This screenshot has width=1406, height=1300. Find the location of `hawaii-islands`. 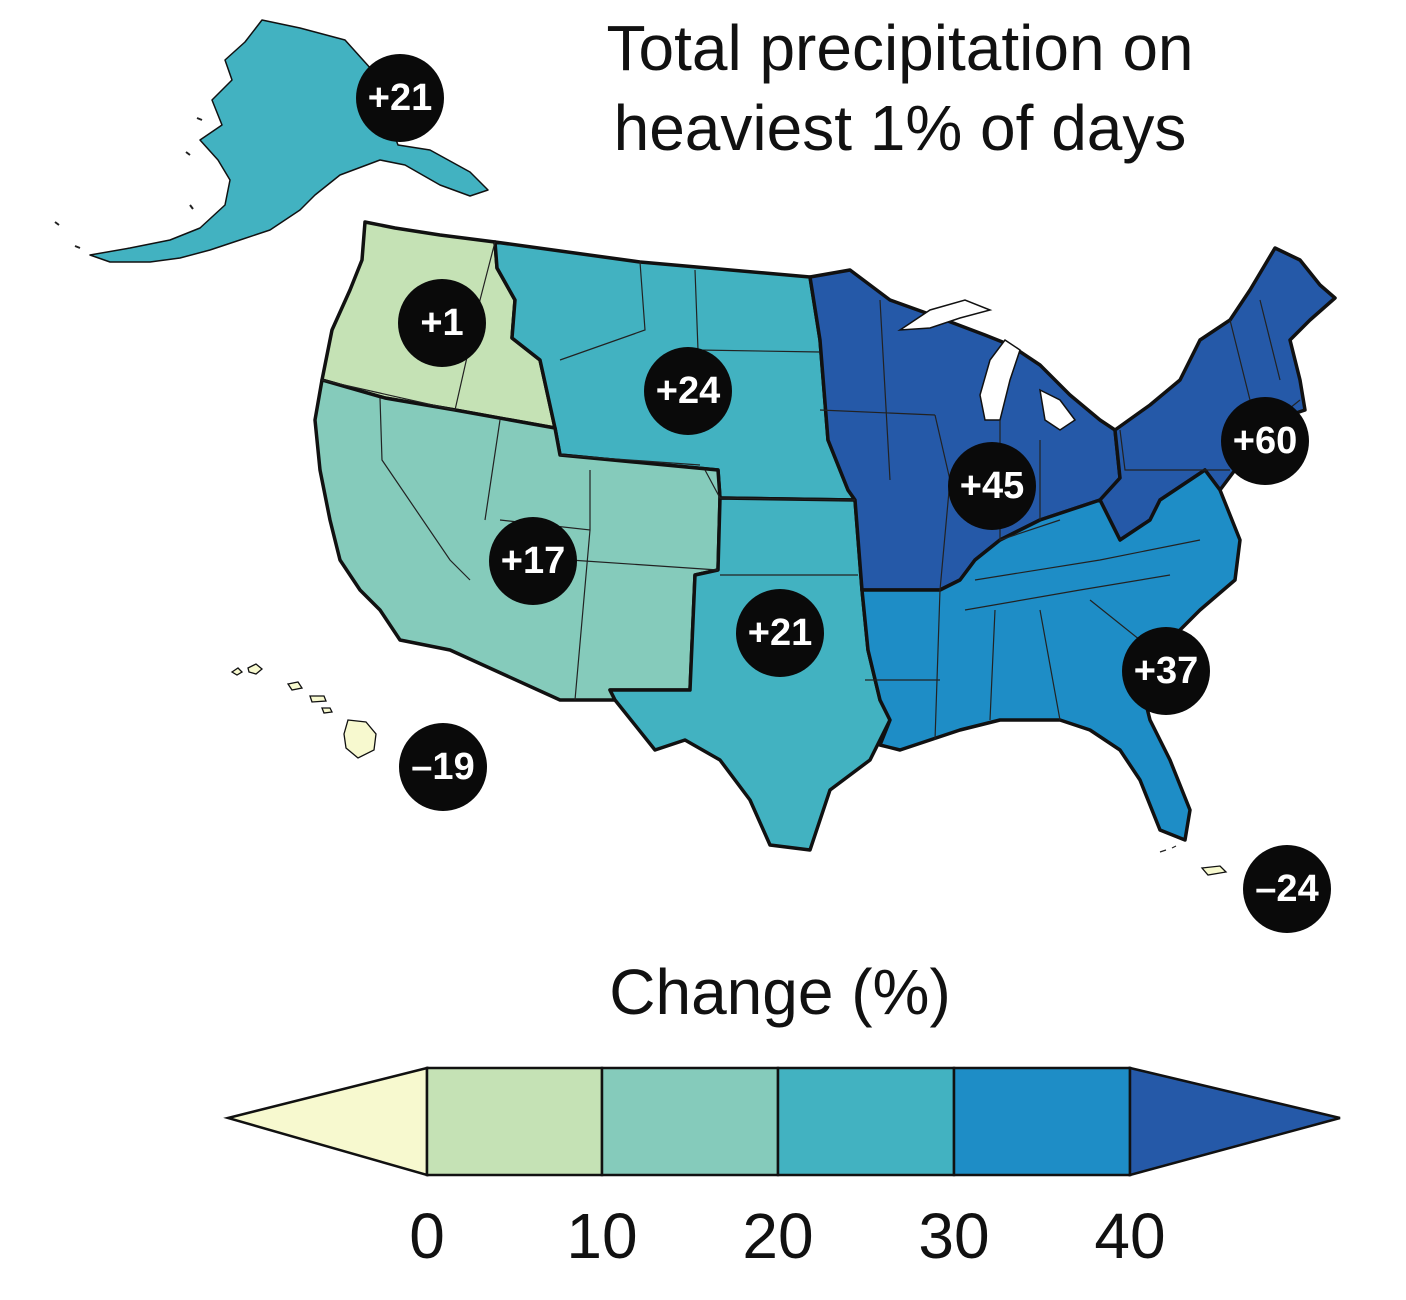

hawaii-islands is located at coordinates (303, 711).